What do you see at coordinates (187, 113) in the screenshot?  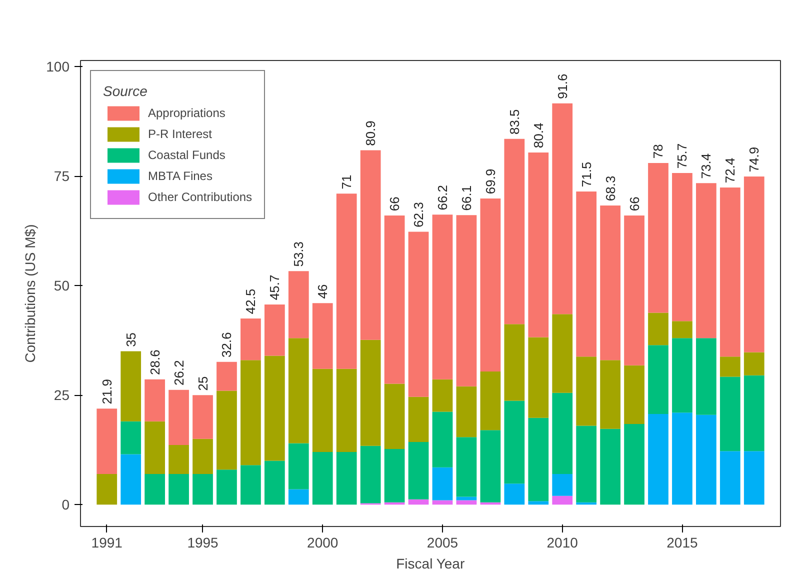 I see `legend-label: Appropriations` at bounding box center [187, 113].